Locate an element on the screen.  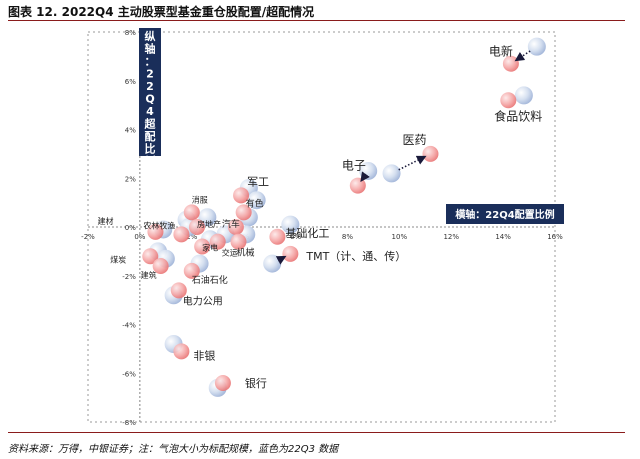
y-tick-label: 6% is located at coordinates (130, 82).